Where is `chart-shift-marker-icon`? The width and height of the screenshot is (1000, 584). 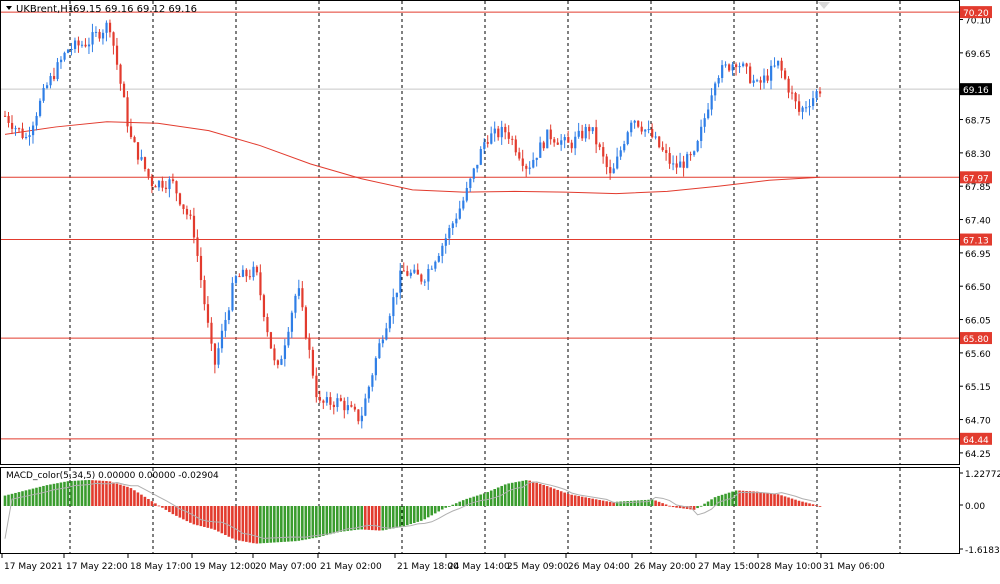 chart-shift-marker-icon is located at coordinates (824, 5).